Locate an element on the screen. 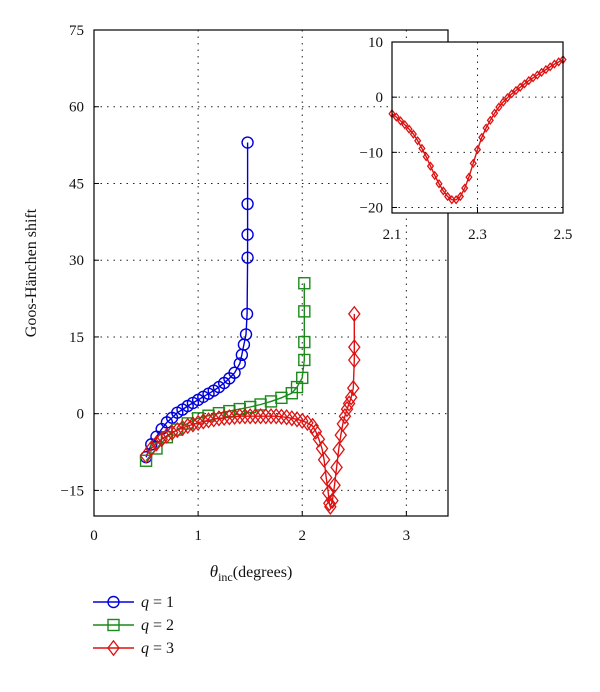 The image size is (600, 692). y-tick-label: 60 is located at coordinates (76, 108).